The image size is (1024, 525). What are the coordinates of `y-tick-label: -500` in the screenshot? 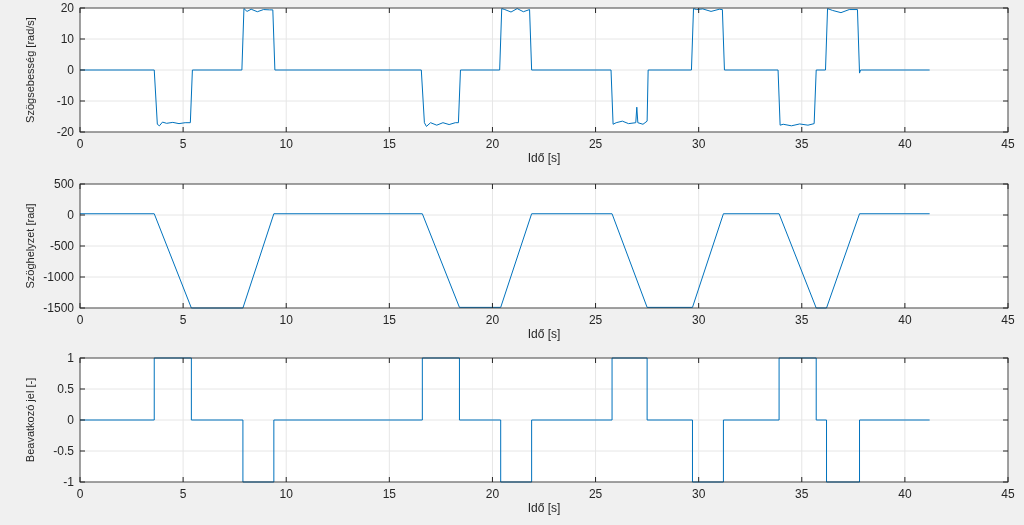 It's located at (62, 246).